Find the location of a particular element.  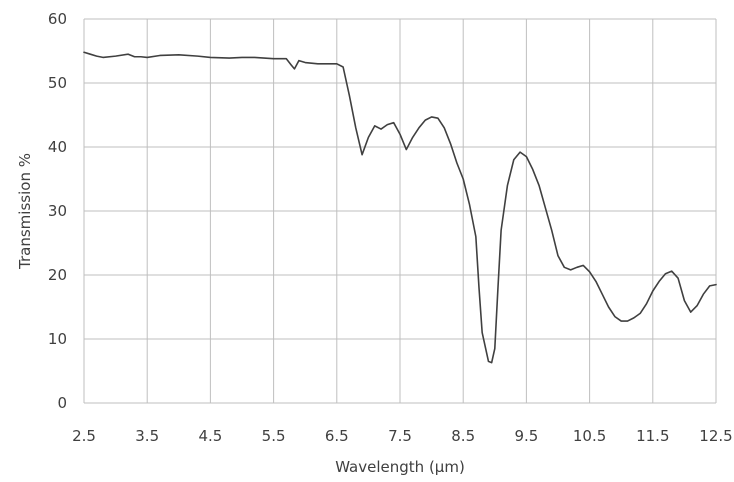

x-tick-label: 9.5 is located at coordinates (526, 436).